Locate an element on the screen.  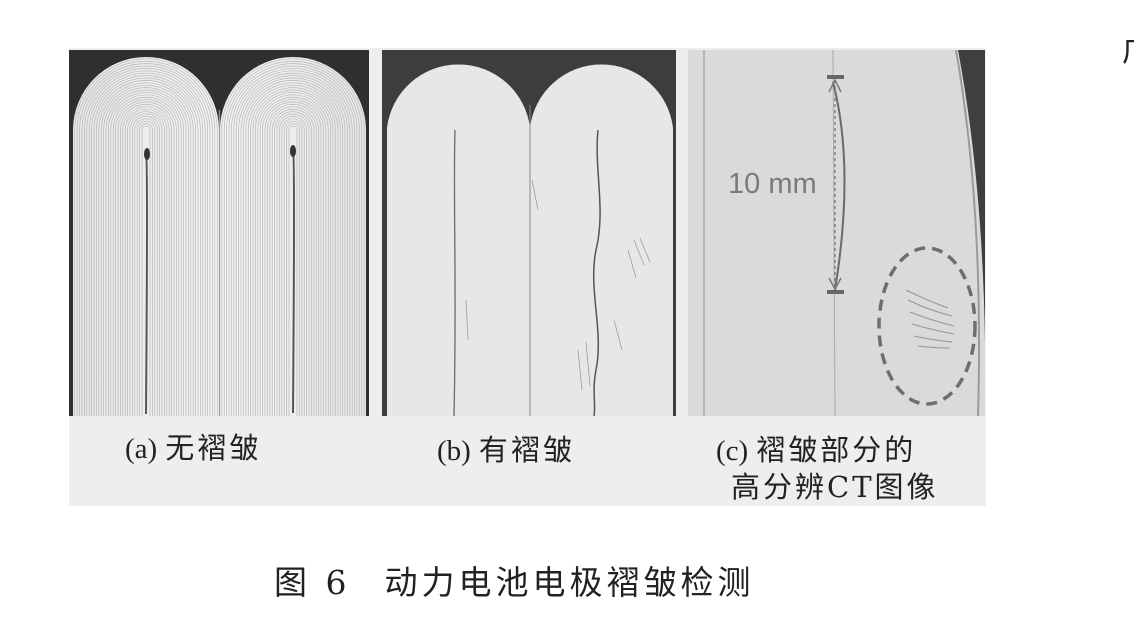
subcaption-b: (b) 有褶皱 is located at coordinates (506, 450).